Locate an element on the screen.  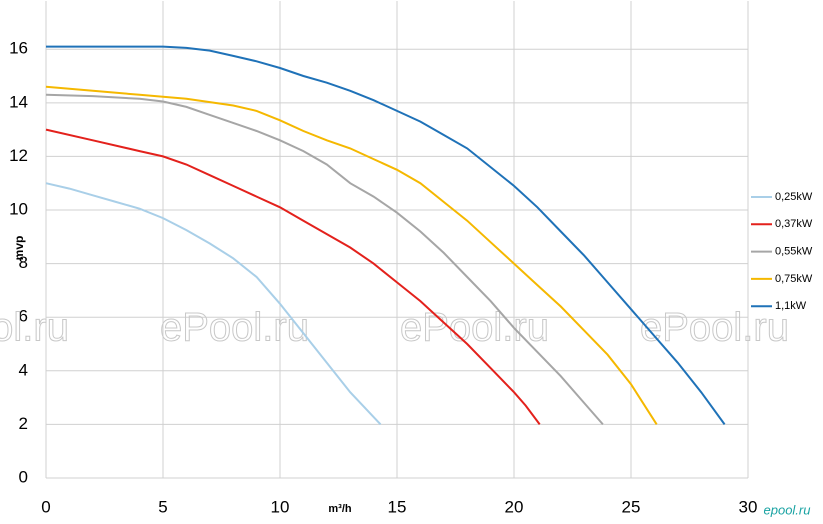
x-tick-label: 30 is located at coordinates (748, 506).